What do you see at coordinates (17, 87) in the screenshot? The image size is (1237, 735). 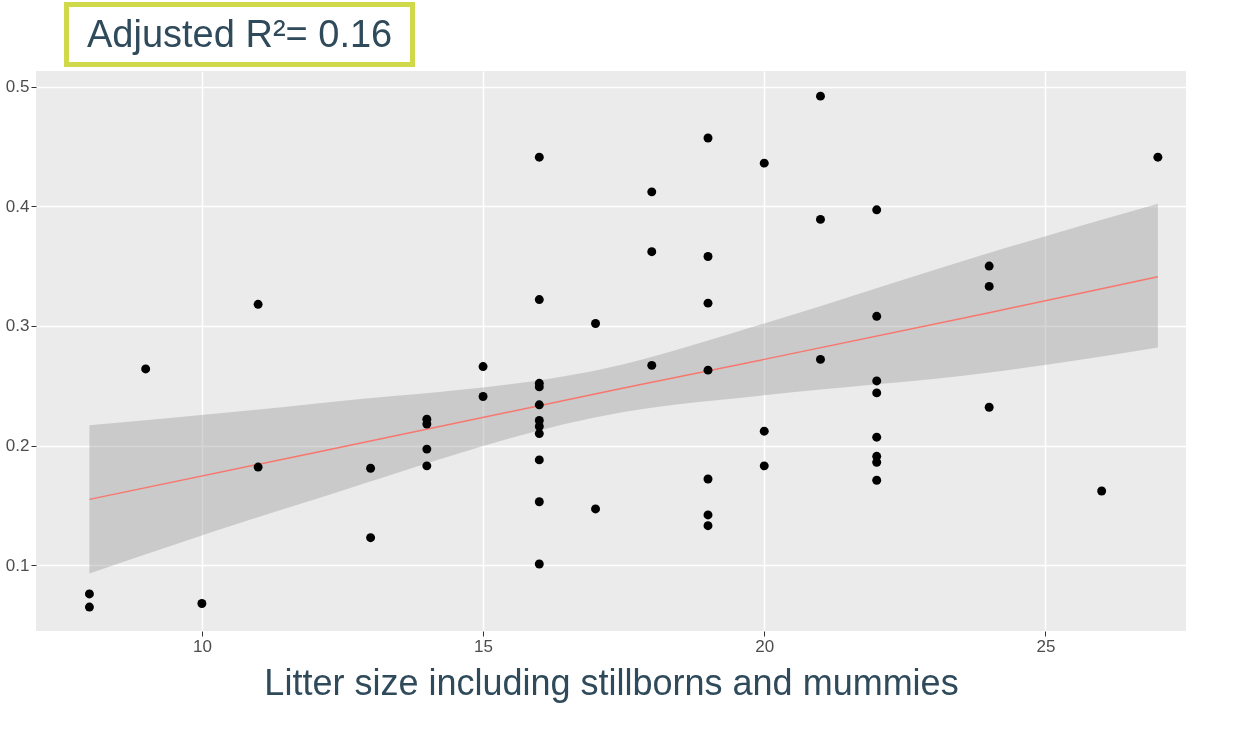 I see `y-tick-label: 0.5` at bounding box center [17, 87].